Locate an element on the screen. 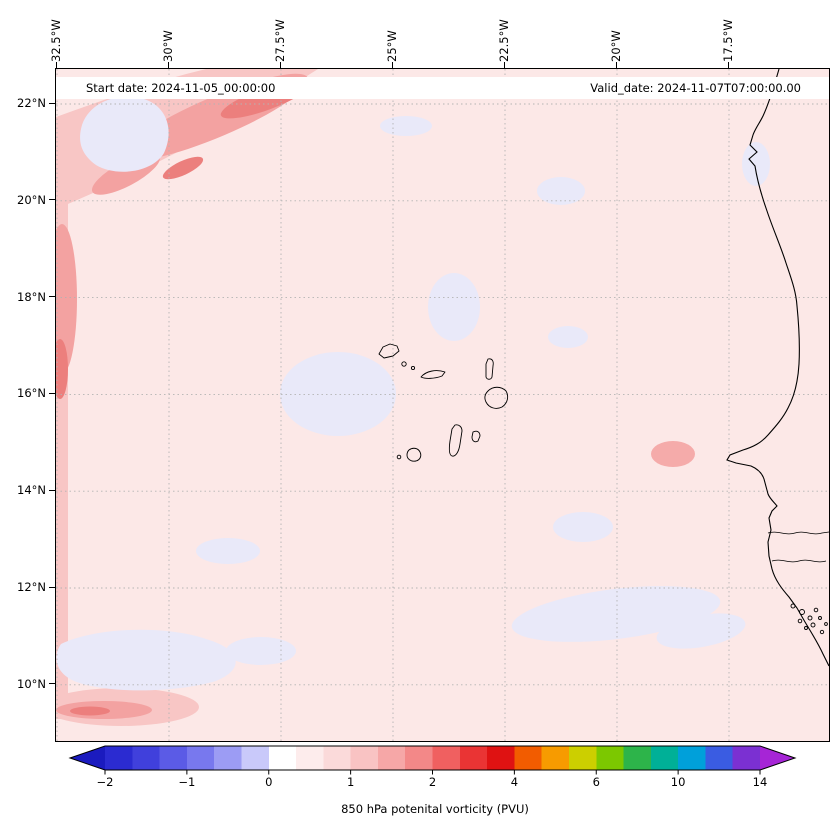 The image size is (837, 836). valid-date-label: Valid_date: 2024-11-07T07:00:00.00 is located at coordinates (695, 88).